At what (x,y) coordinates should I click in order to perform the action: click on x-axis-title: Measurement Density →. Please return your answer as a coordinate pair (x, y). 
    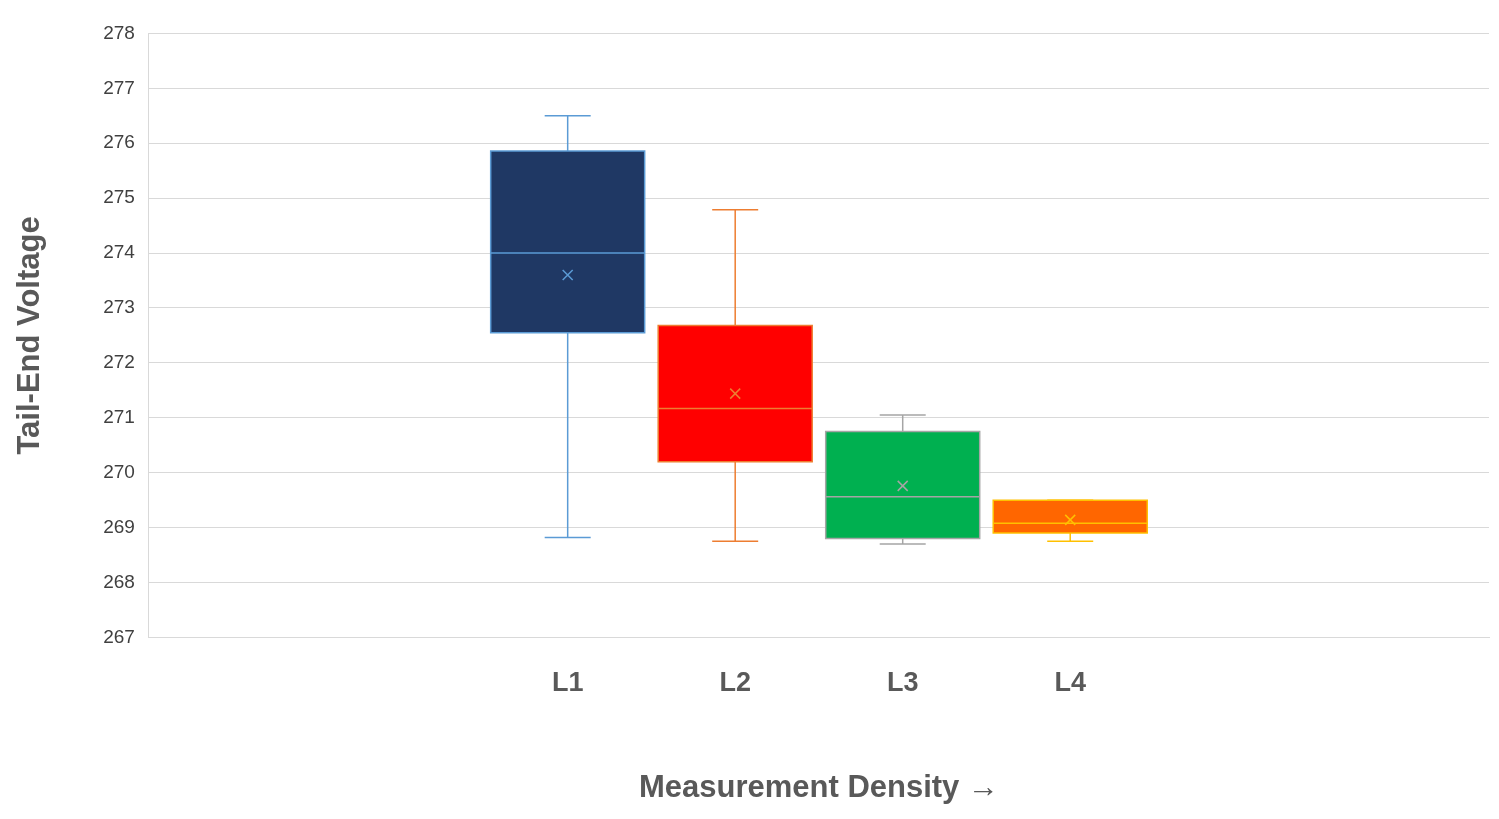
    Looking at the image, I should click on (818, 786).